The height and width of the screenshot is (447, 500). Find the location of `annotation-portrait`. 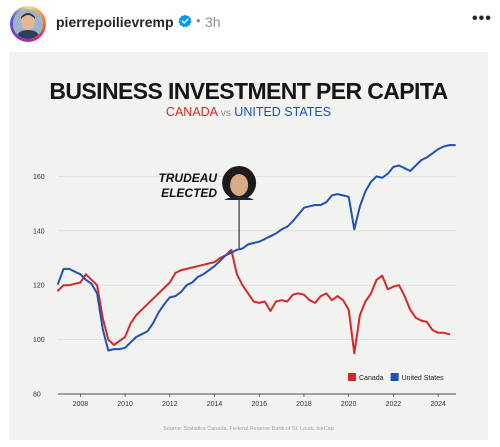

annotation-portrait is located at coordinates (239, 183).